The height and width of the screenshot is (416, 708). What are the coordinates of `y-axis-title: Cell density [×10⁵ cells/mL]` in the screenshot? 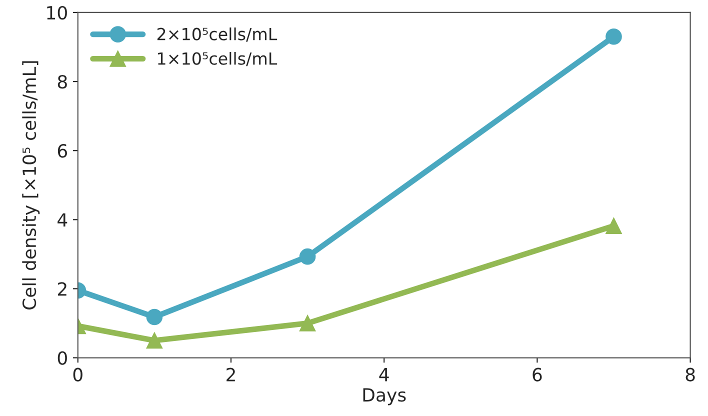 It's located at (31, 185).